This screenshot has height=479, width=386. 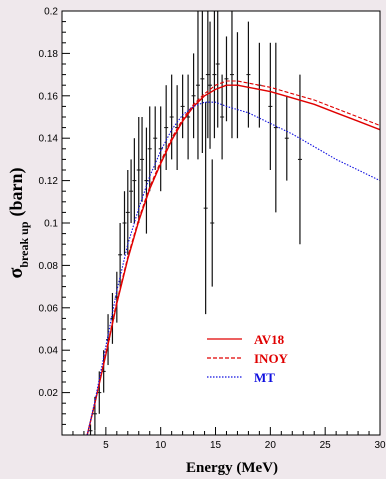 I want to click on legend: AV18 INOY MT, so click(x=248, y=358).